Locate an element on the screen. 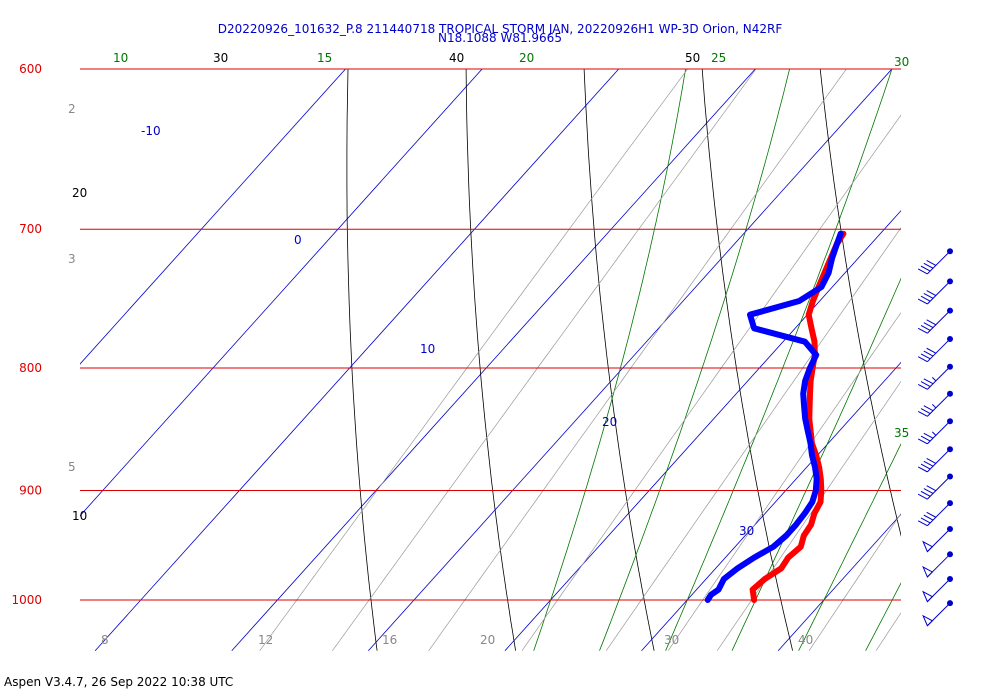 This screenshot has height=700, width=1000. temperature-trace is located at coordinates (798, 416).